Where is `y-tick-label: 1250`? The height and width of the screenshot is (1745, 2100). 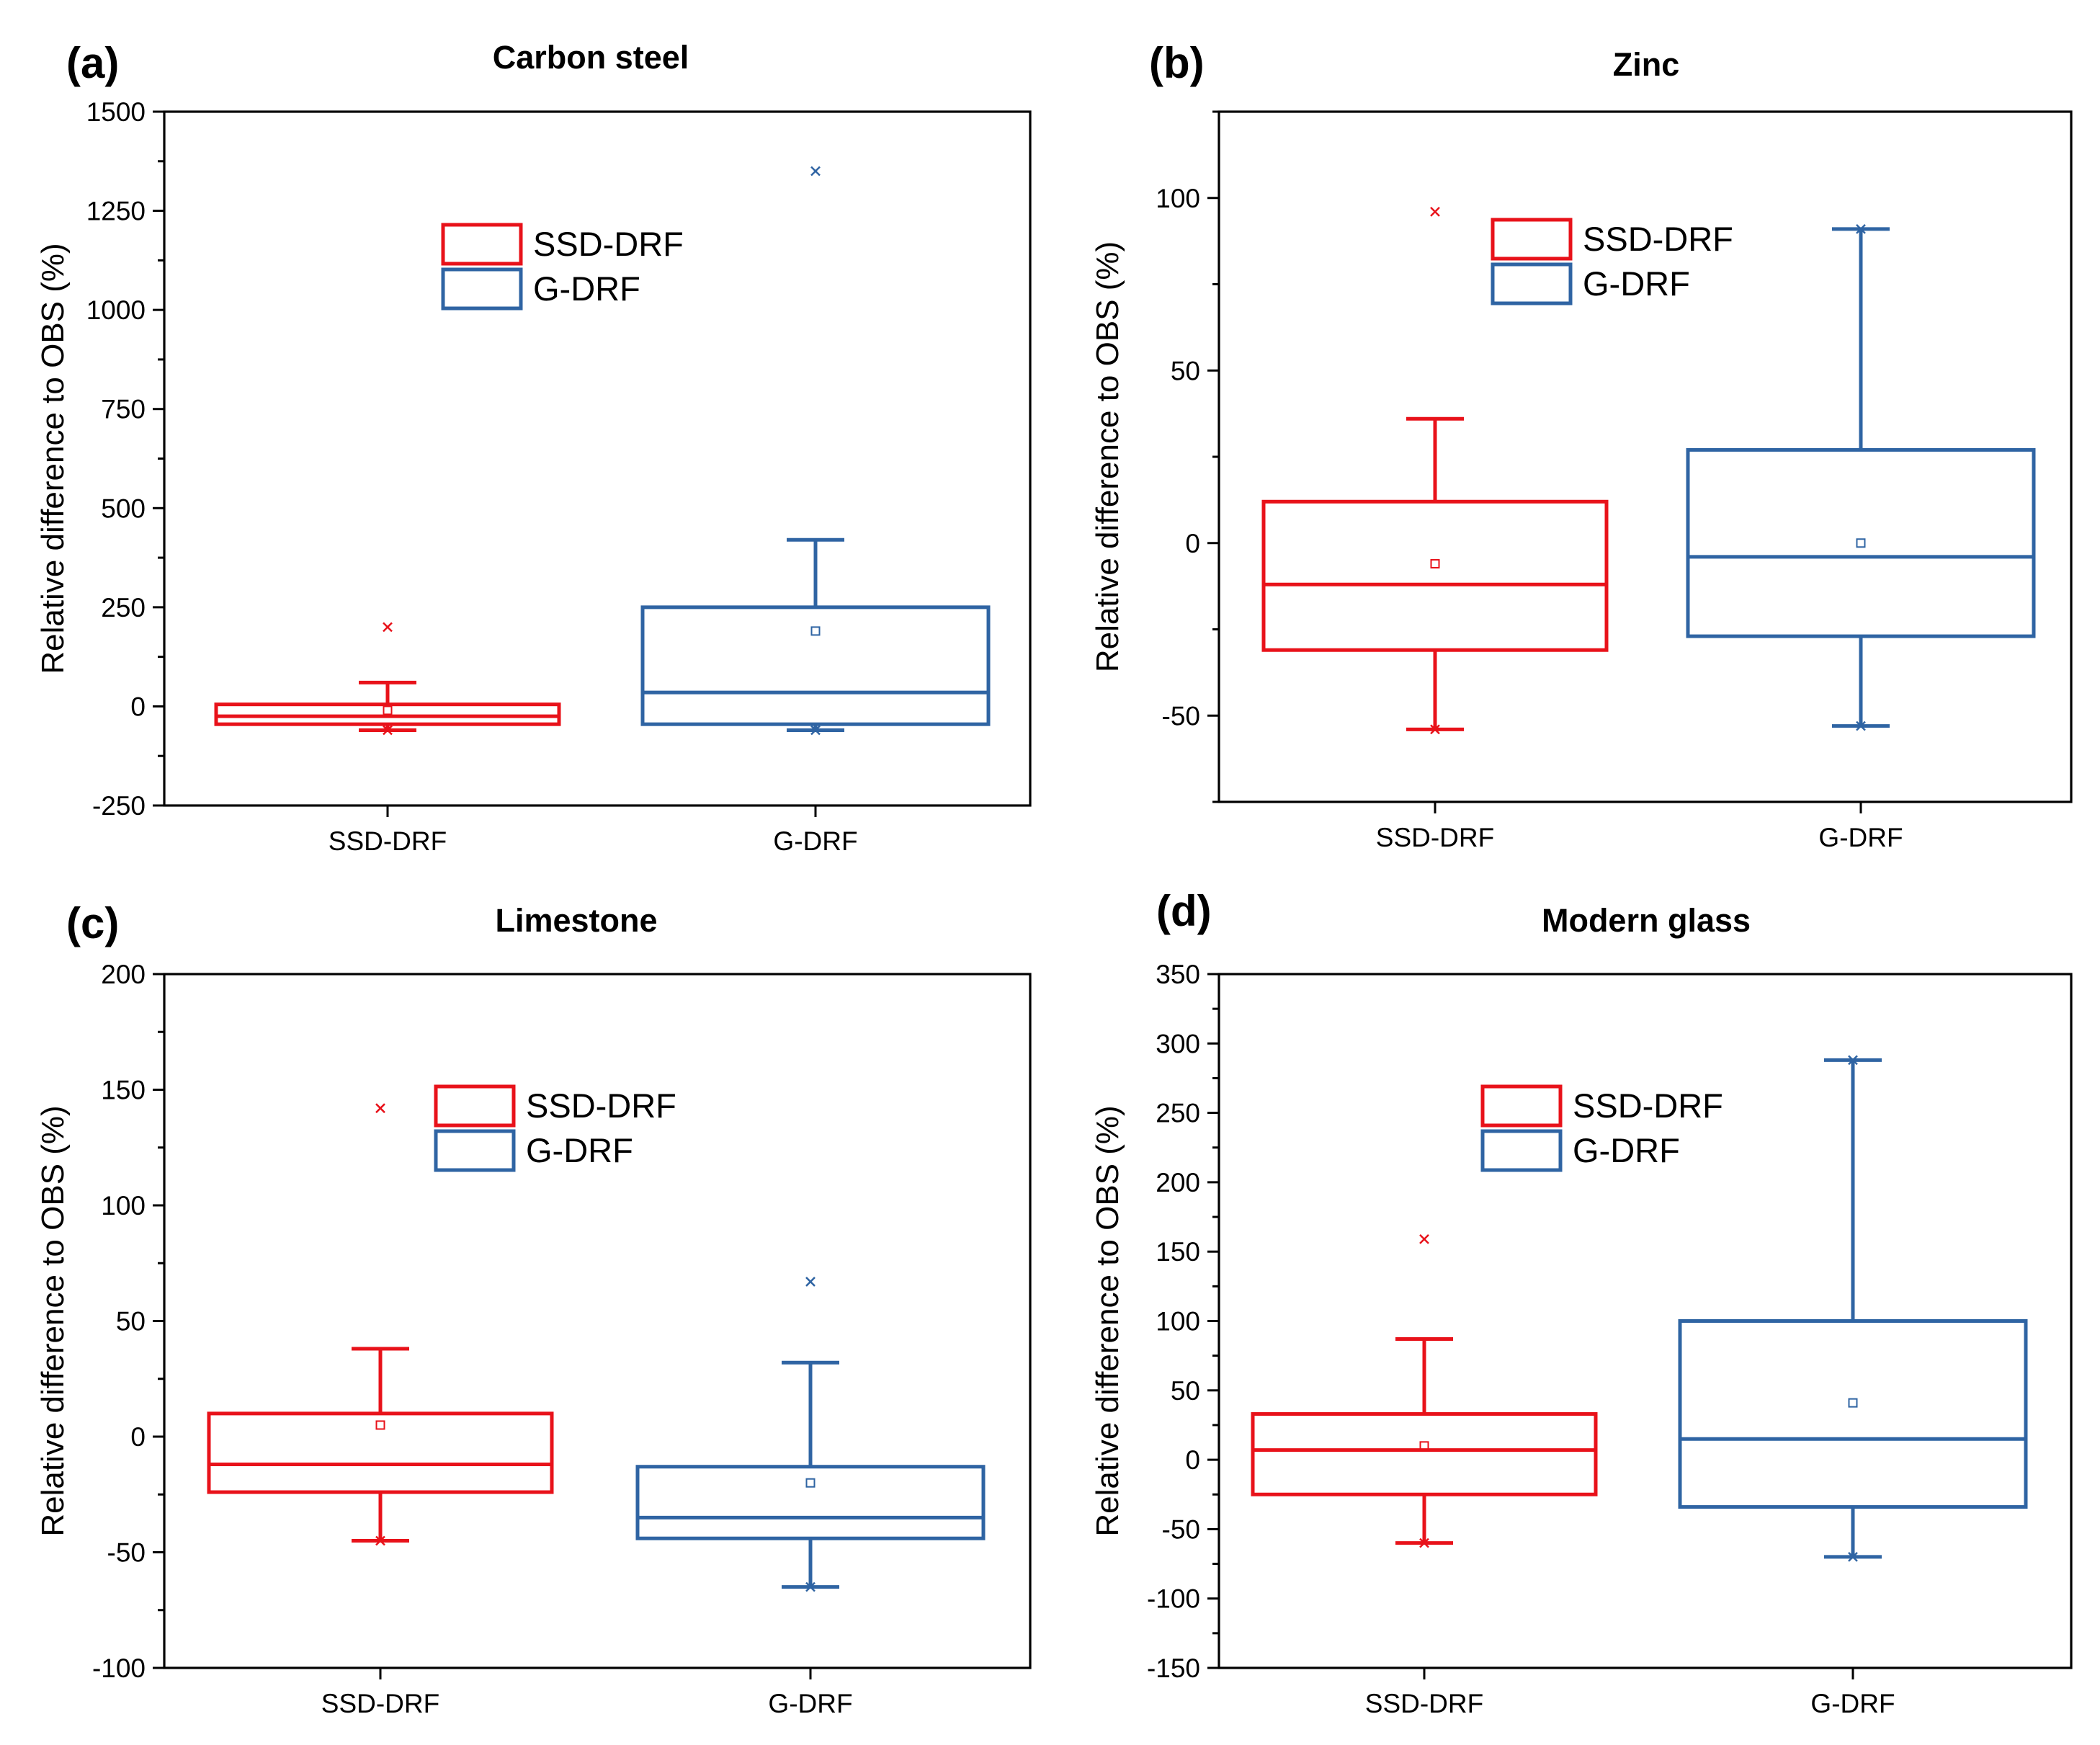 y-tick-label: 1250 is located at coordinates (116, 212).